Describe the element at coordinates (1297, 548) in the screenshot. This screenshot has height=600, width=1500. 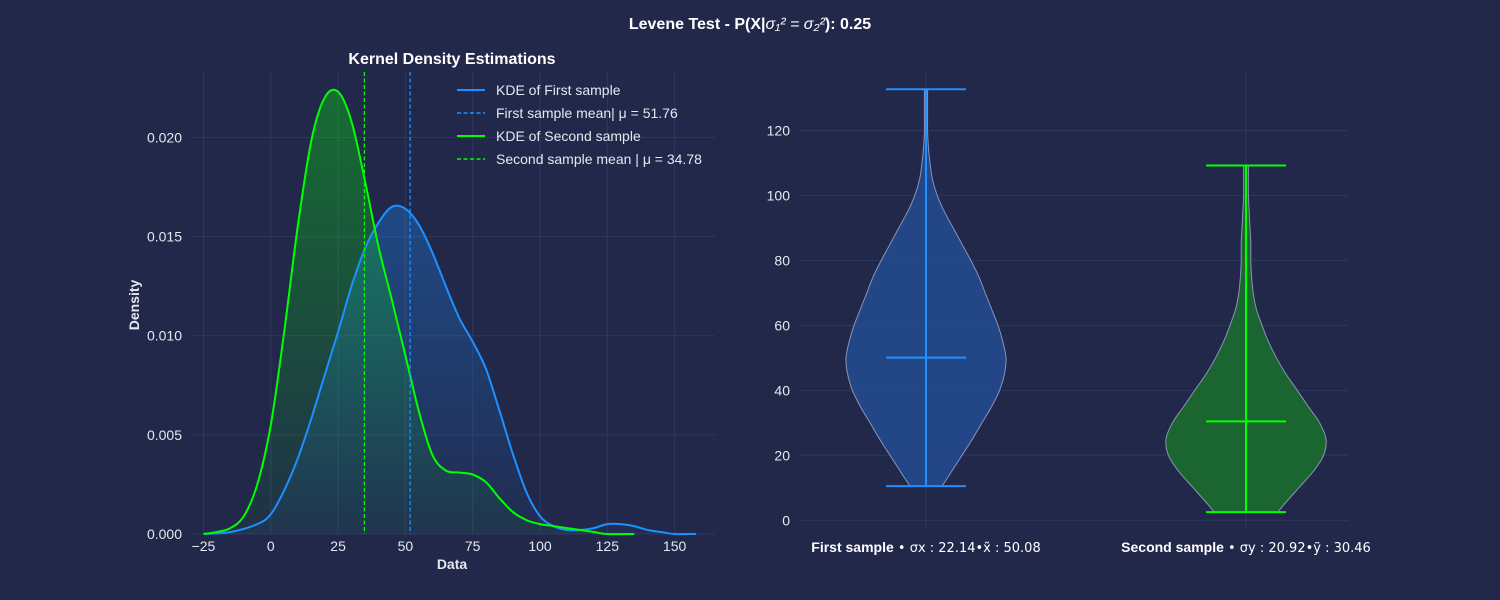
I see `violin-label-stats: • σy : 20.92•ỹ : 30.46` at that location.